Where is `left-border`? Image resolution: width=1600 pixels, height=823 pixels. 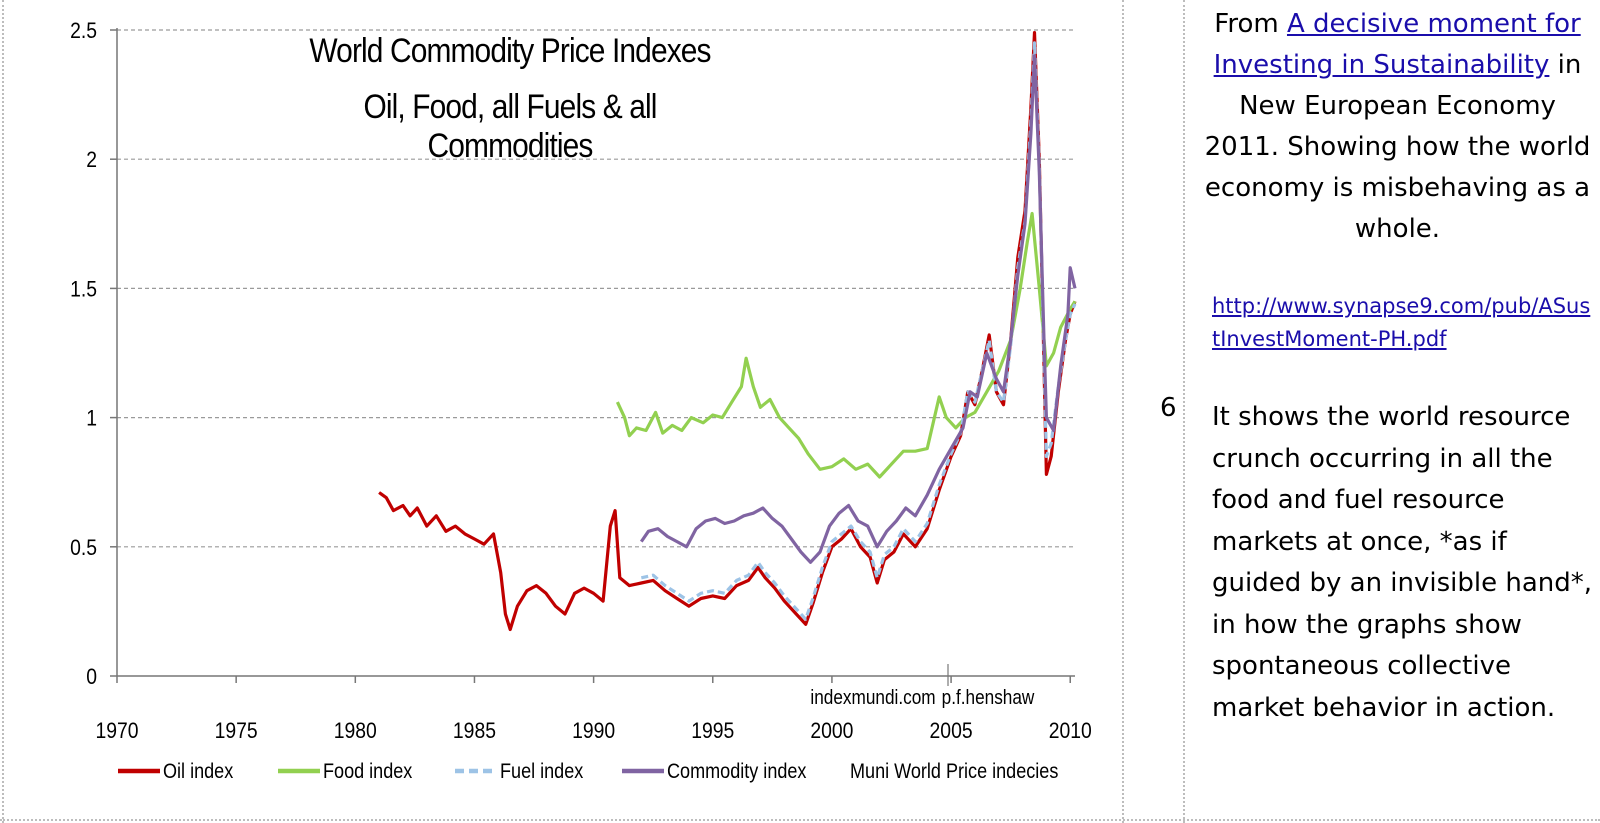
left-border is located at coordinates (3, 411).